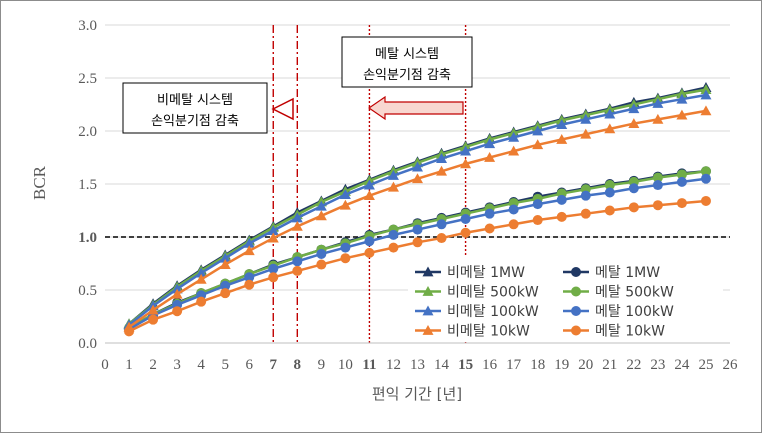 The image size is (762, 434). What do you see at coordinates (87, 79) in the screenshot?
I see `y-tick-label: 2.5` at bounding box center [87, 79].